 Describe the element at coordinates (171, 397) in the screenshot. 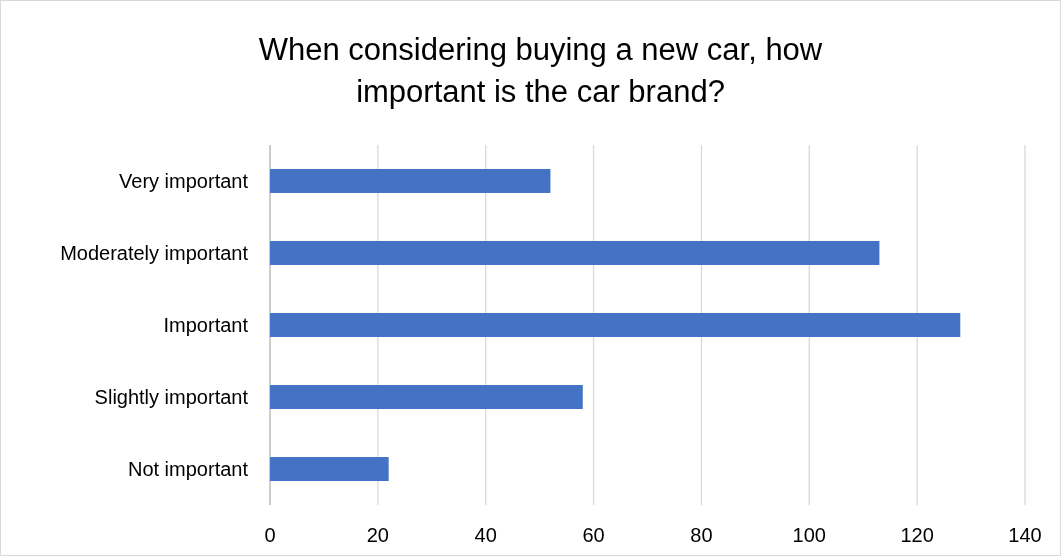

I see `y-tick-label: Slightly important` at that location.